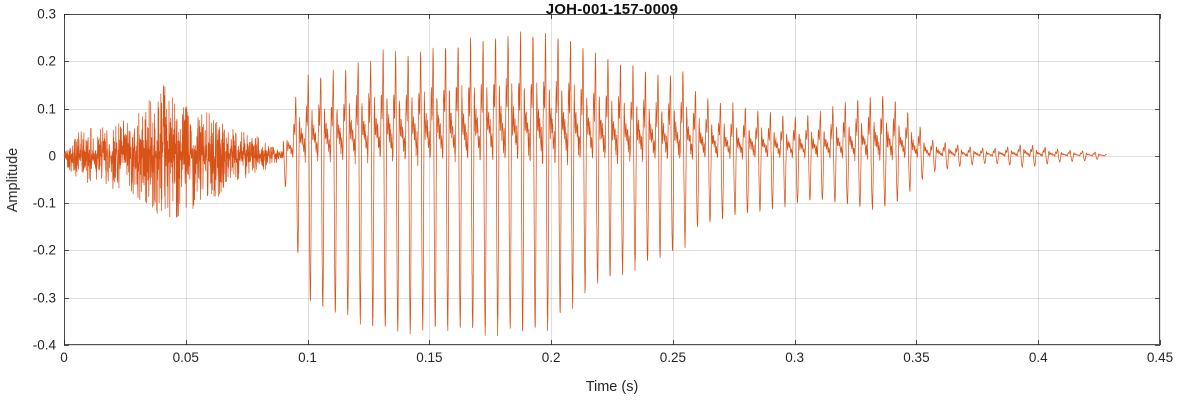  Describe the element at coordinates (13, 180) in the screenshot. I see `y-axis-label: Amplitude` at that location.